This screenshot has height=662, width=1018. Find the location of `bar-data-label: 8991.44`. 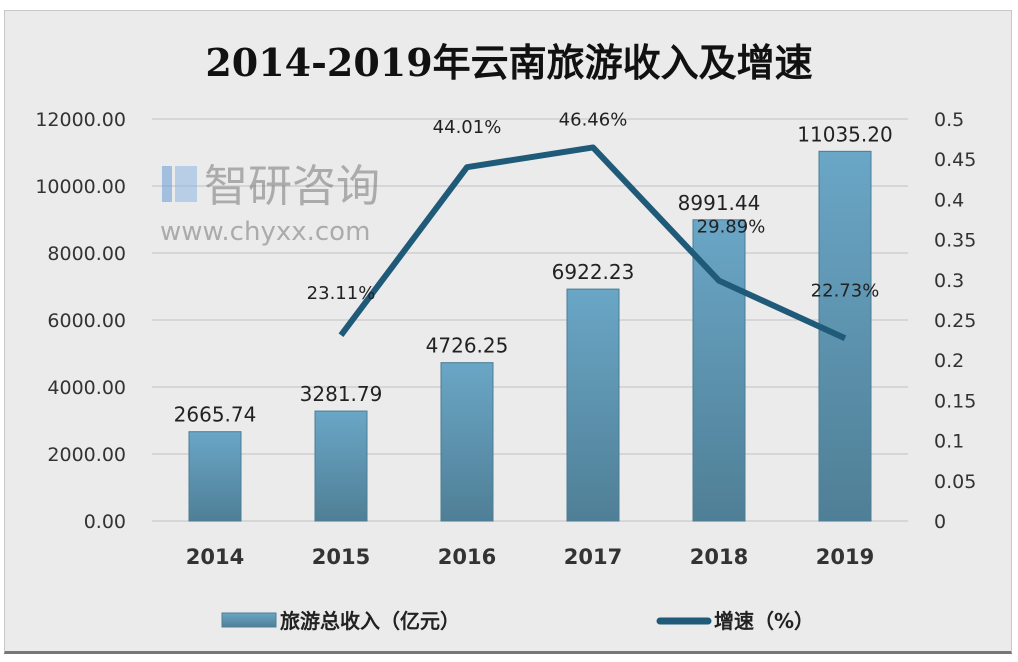

bar-data-label: 8991.44 is located at coordinates (719, 203).